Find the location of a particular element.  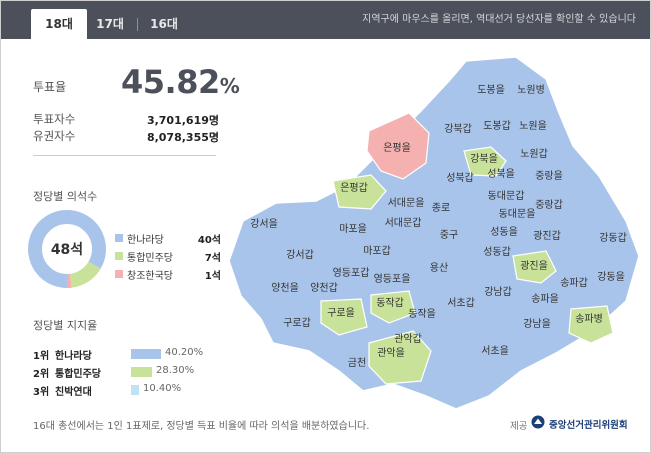

district-label-27: 광진을 is located at coordinates (534, 266).